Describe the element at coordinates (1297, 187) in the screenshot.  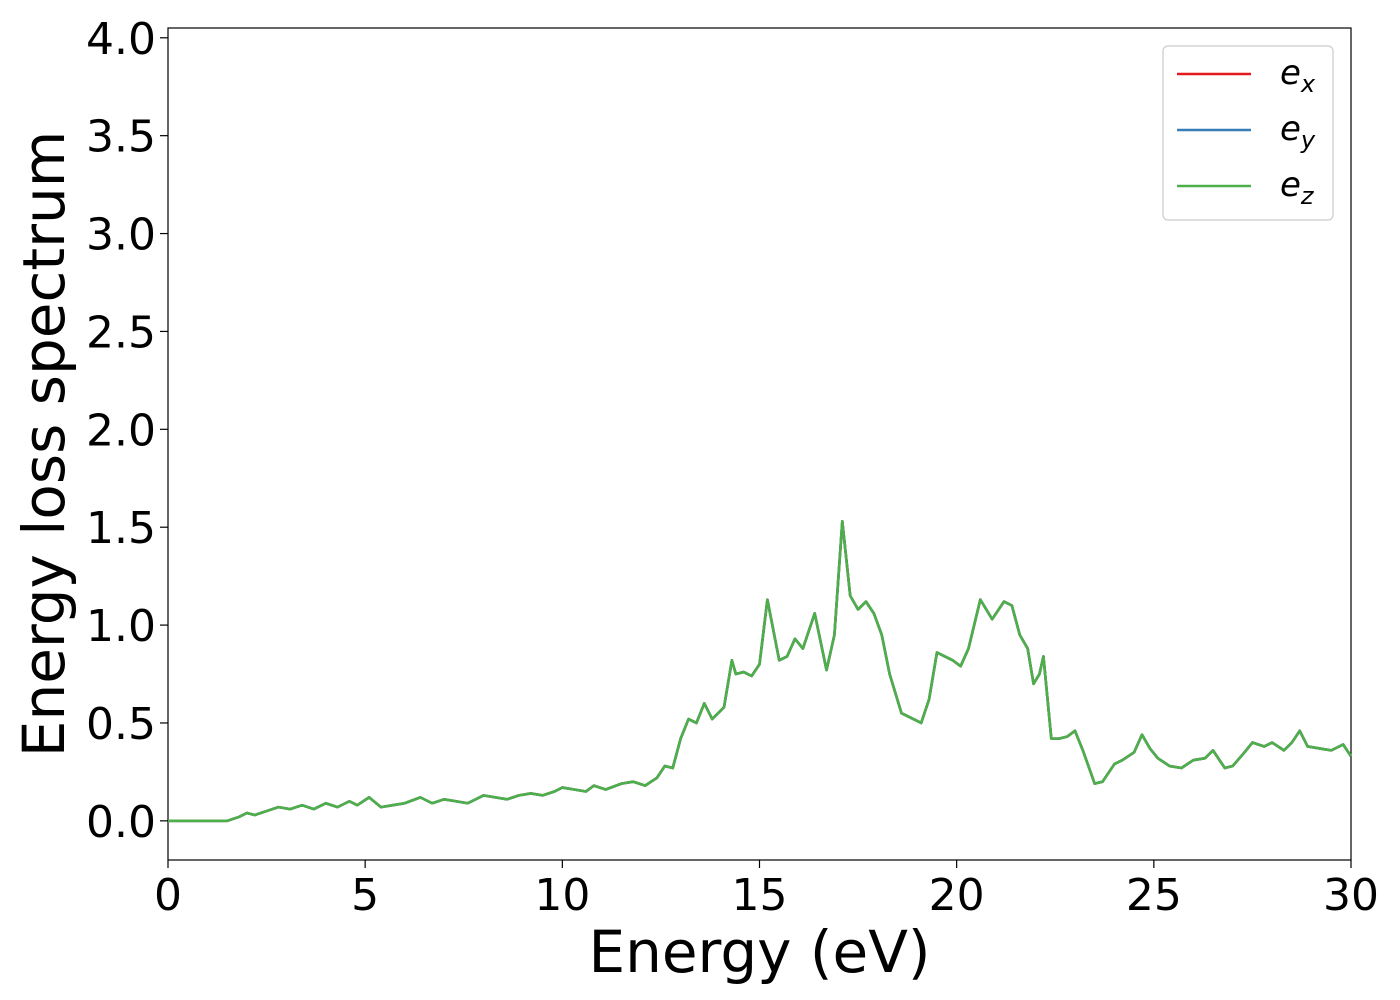
I see `legend-label-z: ez` at that location.